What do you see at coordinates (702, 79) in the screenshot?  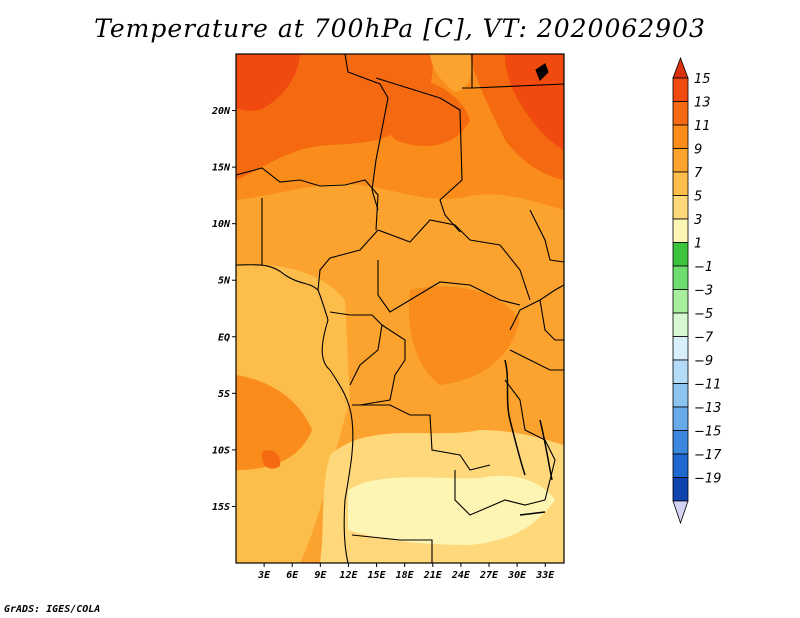 I see `colorbar-label: 15` at bounding box center [702, 79].